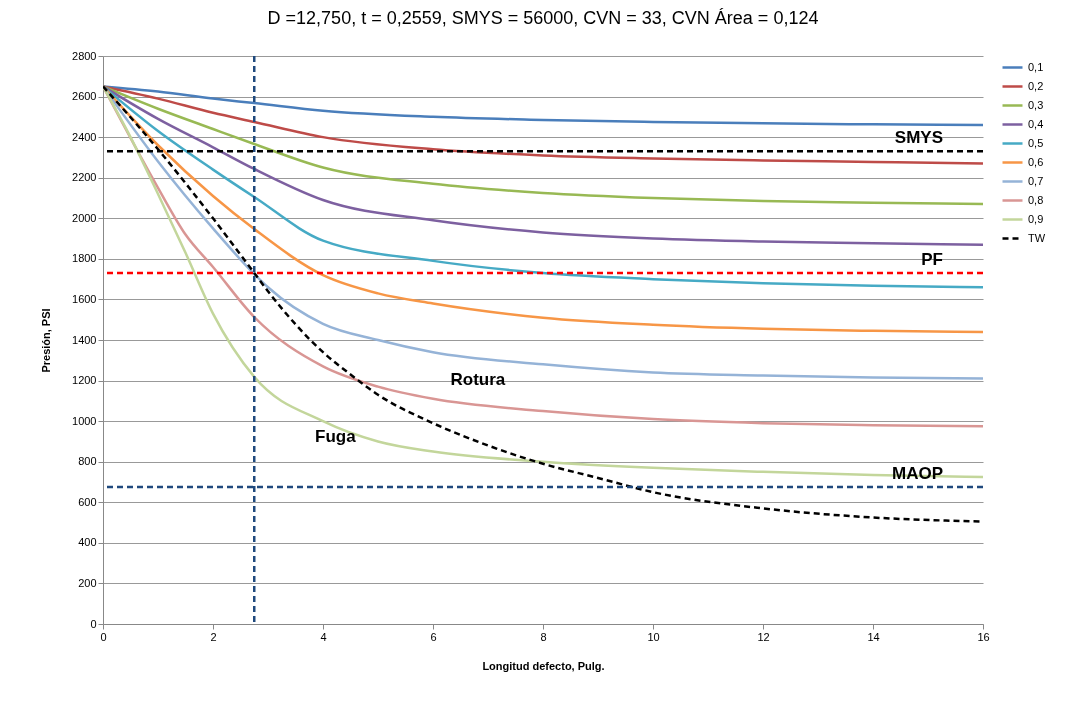  What do you see at coordinates (213, 636) in the screenshot?
I see `x-tick-label: 2` at bounding box center [213, 636].